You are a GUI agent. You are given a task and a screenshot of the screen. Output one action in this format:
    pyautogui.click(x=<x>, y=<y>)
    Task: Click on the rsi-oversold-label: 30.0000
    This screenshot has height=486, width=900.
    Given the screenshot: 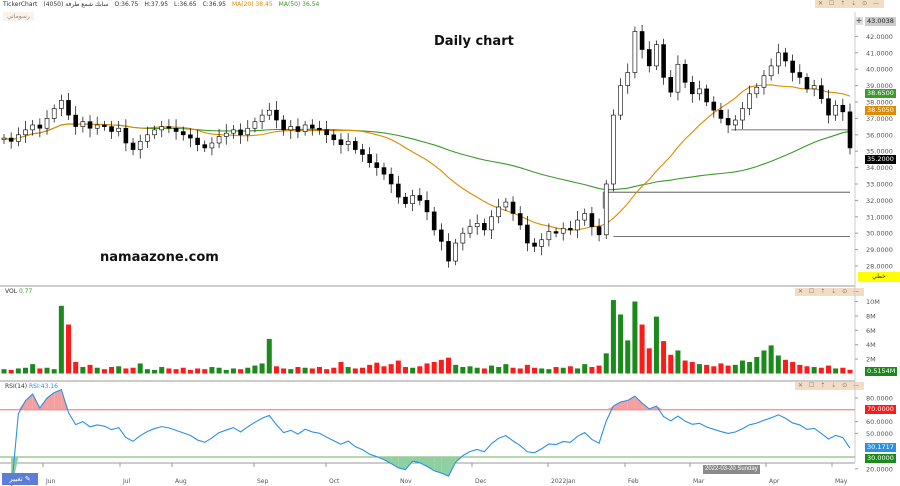 What is the action you would take?
    pyautogui.click(x=880, y=458)
    